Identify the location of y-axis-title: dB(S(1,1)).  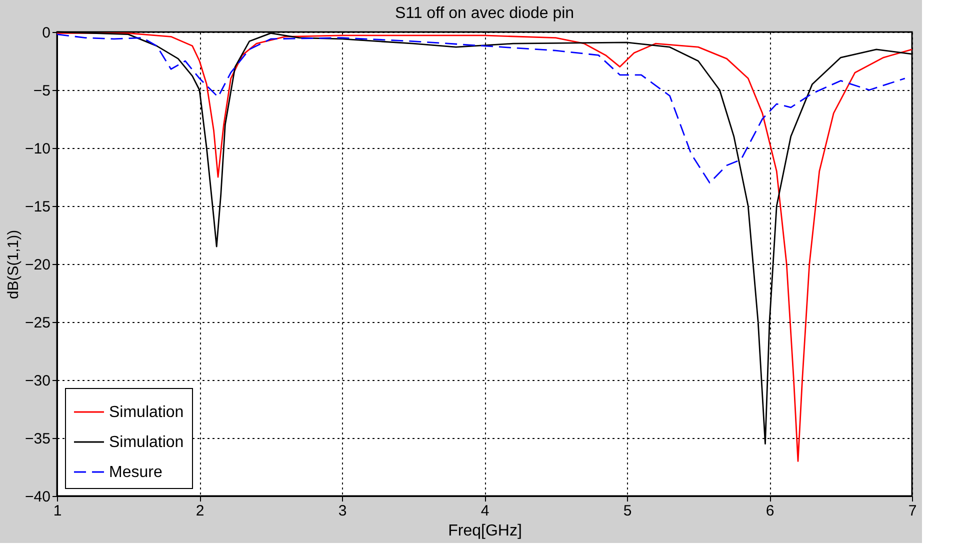
(13, 265).